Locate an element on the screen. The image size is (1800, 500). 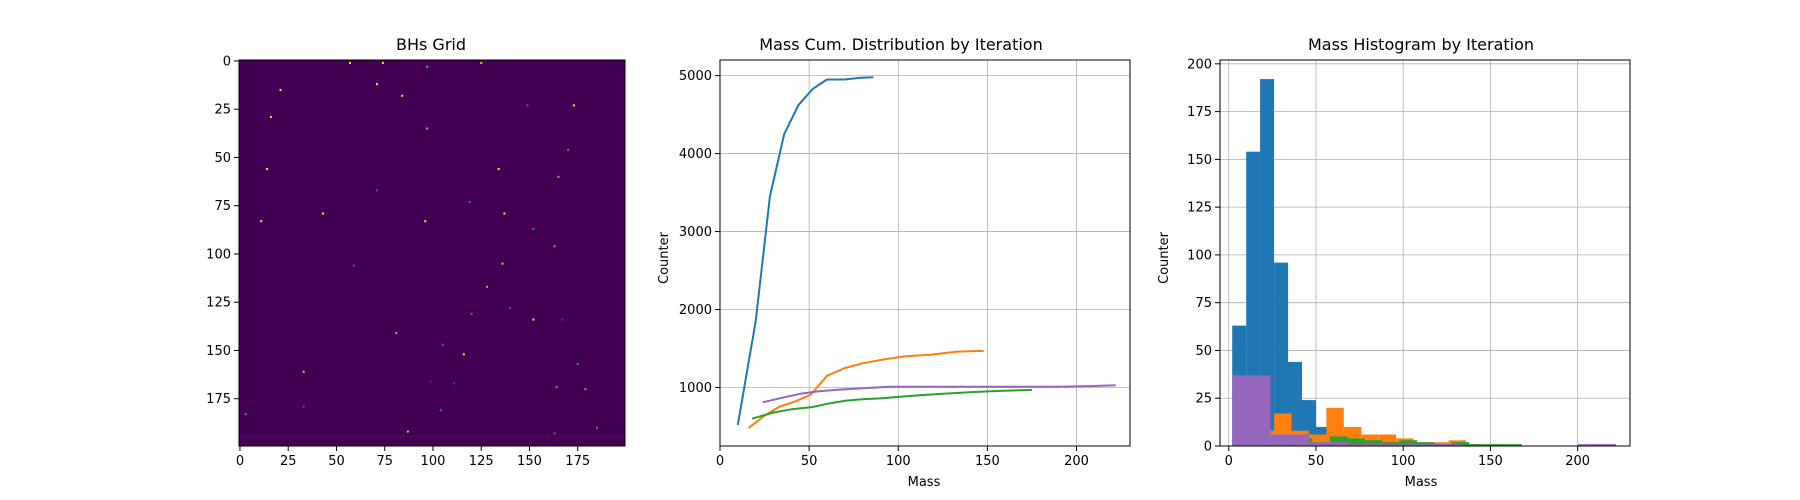
mass-hist-ytick-label: 100 is located at coordinates (1199, 255).